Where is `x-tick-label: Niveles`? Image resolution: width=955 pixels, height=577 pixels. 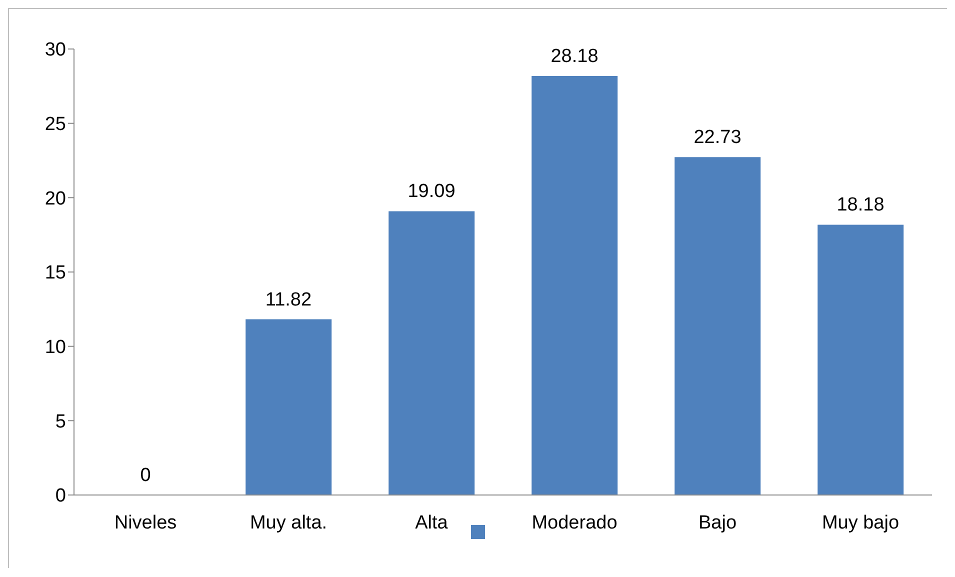 x-tick-label: Niveles is located at coordinates (145, 523).